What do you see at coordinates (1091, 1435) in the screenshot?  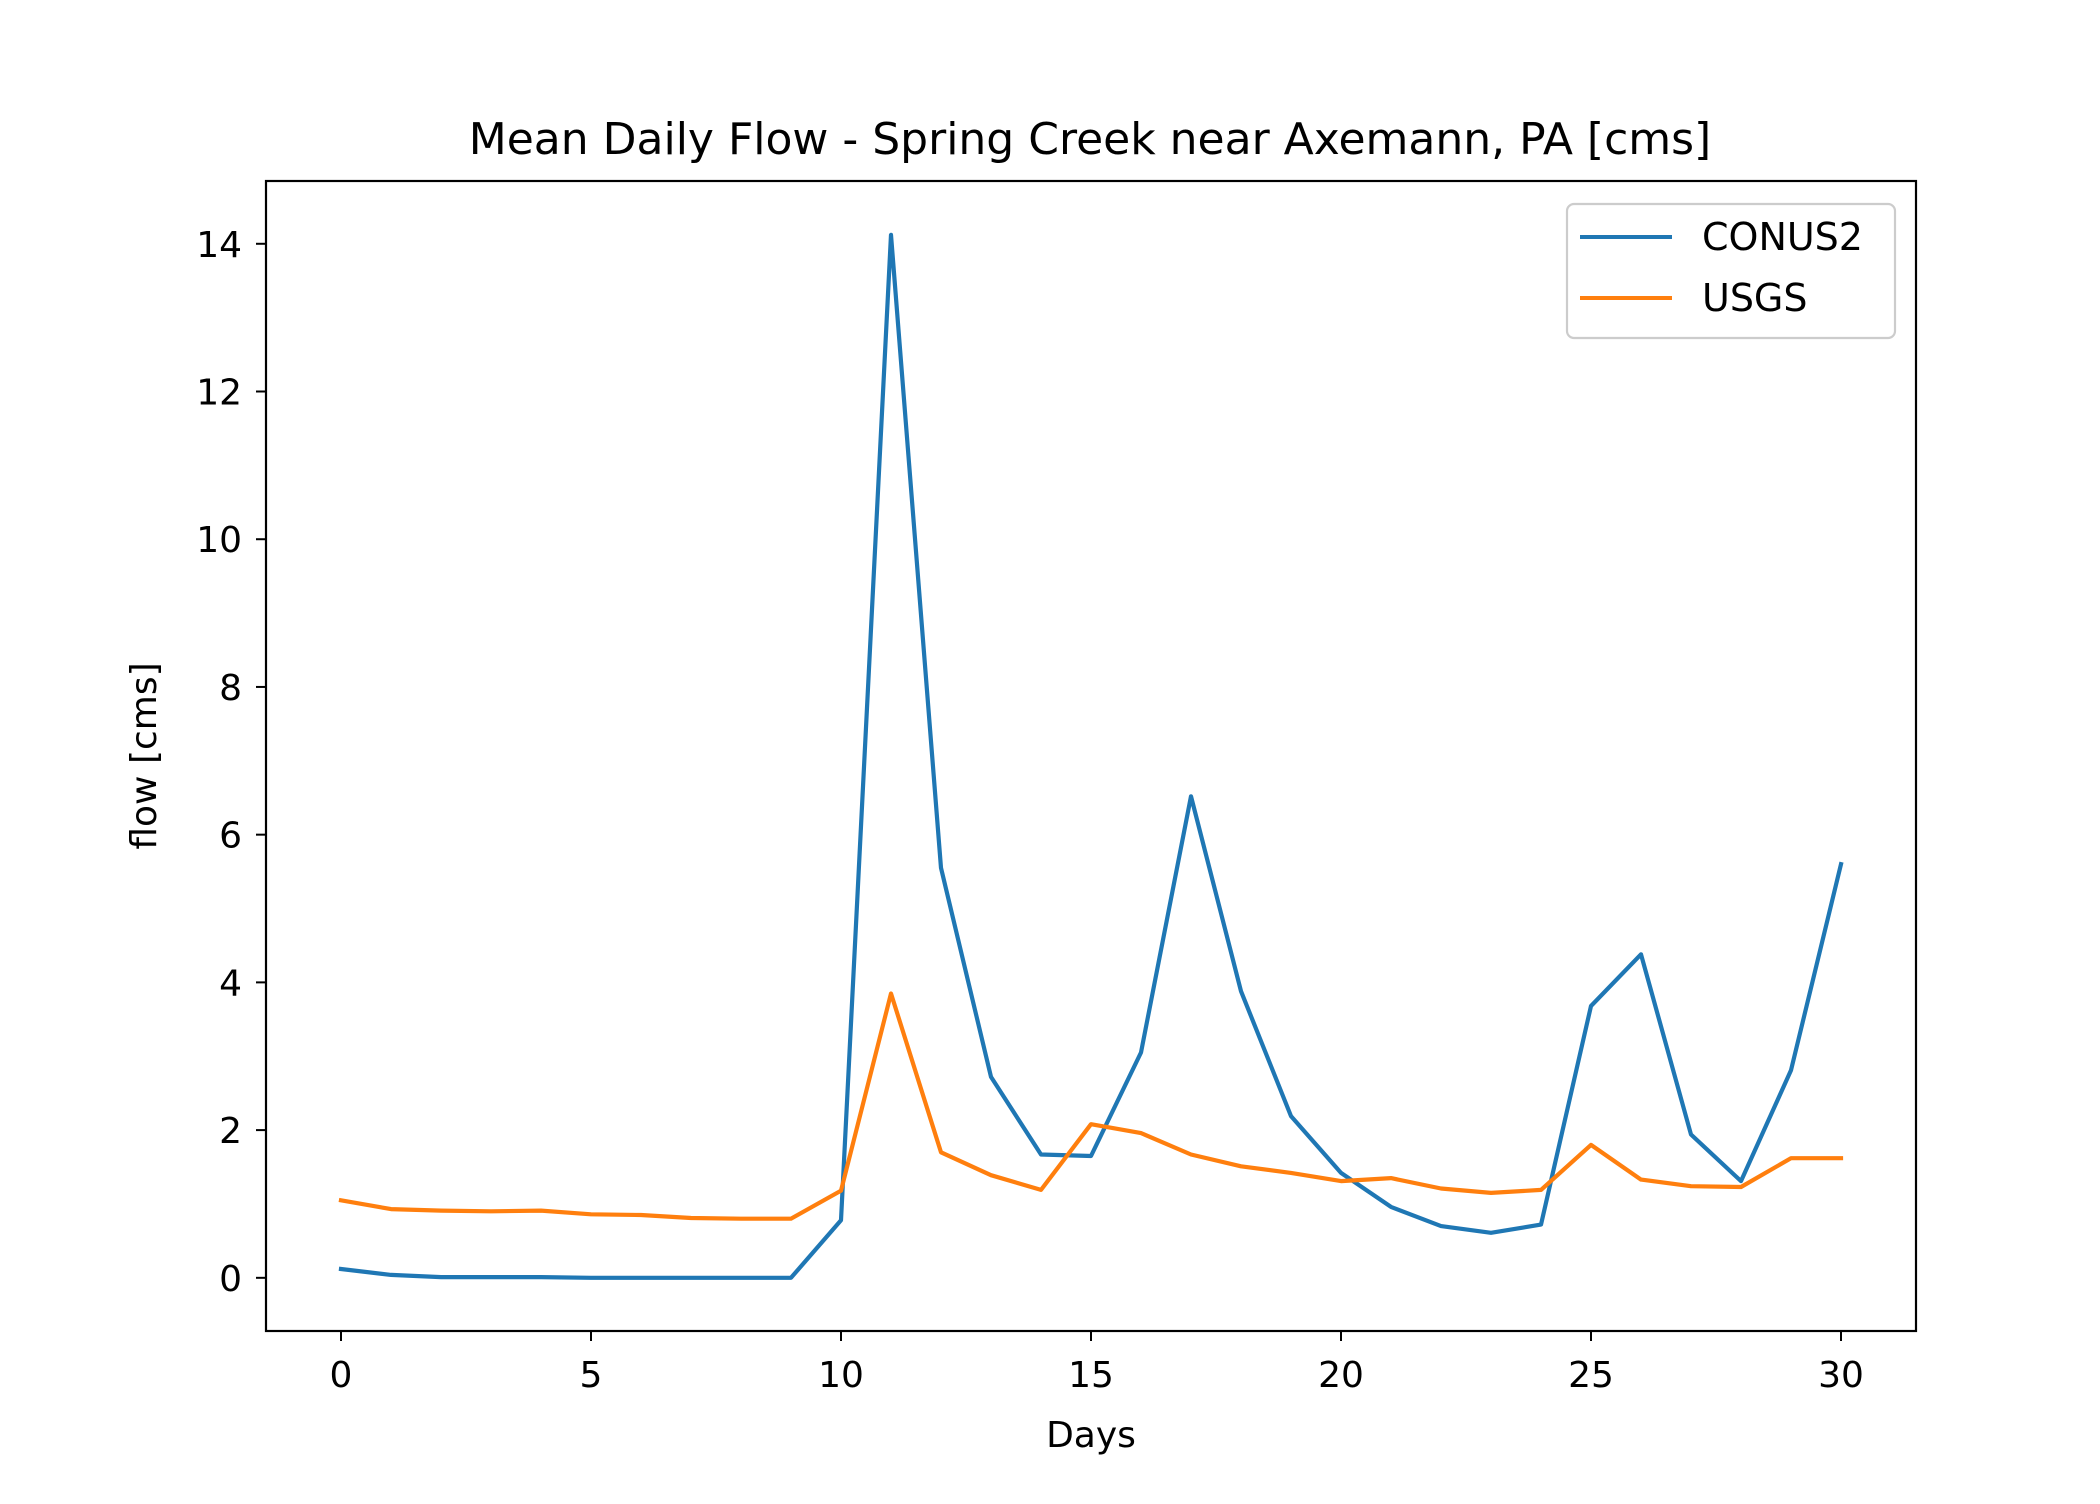 I see `x-axis-label: Days` at bounding box center [1091, 1435].